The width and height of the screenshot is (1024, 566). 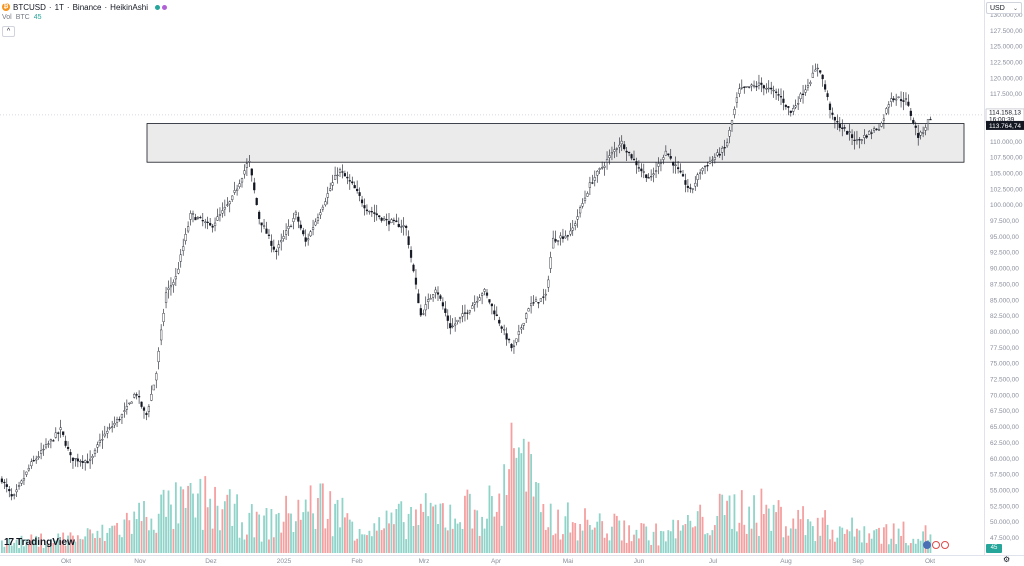 What do you see at coordinates (1006, 15) in the screenshot?
I see `price-tick-label: 130.000,00` at bounding box center [1006, 15].